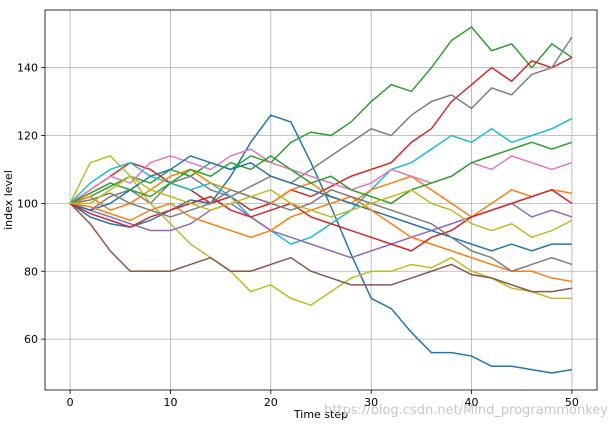  What do you see at coordinates (31, 339) in the screenshot?
I see `y-tick-label: 60` at bounding box center [31, 339].